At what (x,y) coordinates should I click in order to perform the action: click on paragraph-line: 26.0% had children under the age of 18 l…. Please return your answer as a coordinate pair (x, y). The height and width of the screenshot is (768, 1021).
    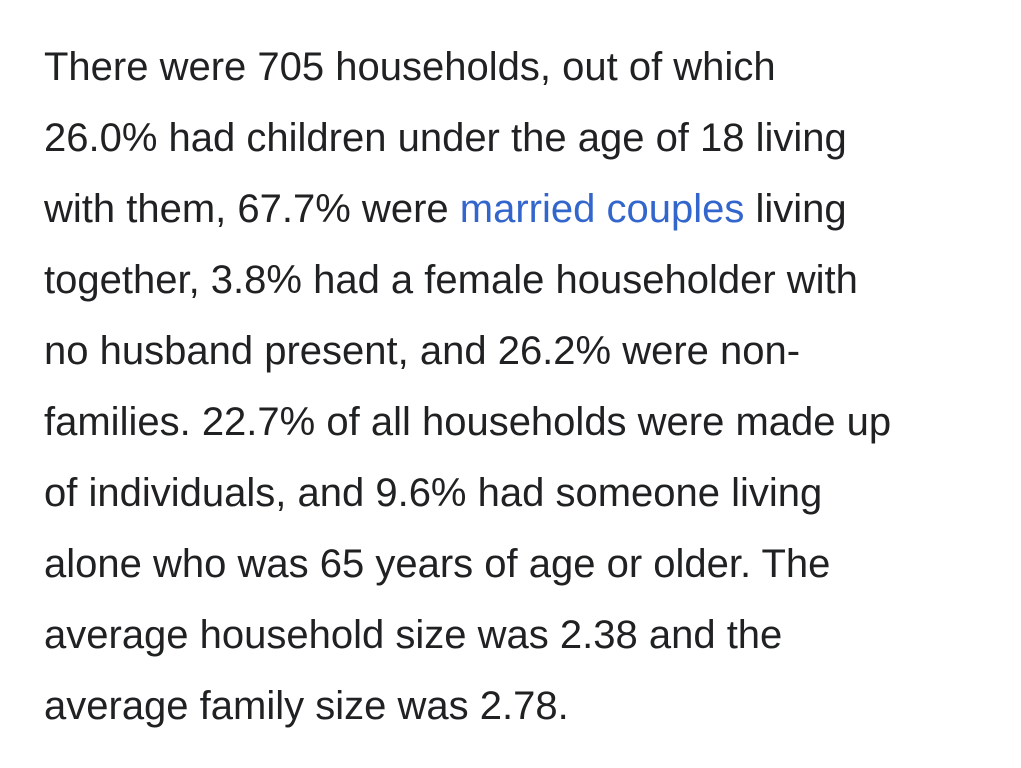
    Looking at the image, I should click on (445, 138).